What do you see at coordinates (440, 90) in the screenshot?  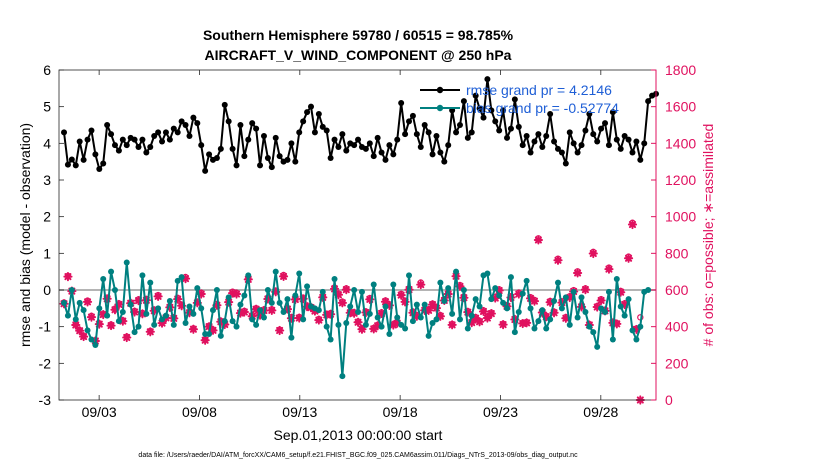 I see `legend-rmse-marker` at bounding box center [440, 90].